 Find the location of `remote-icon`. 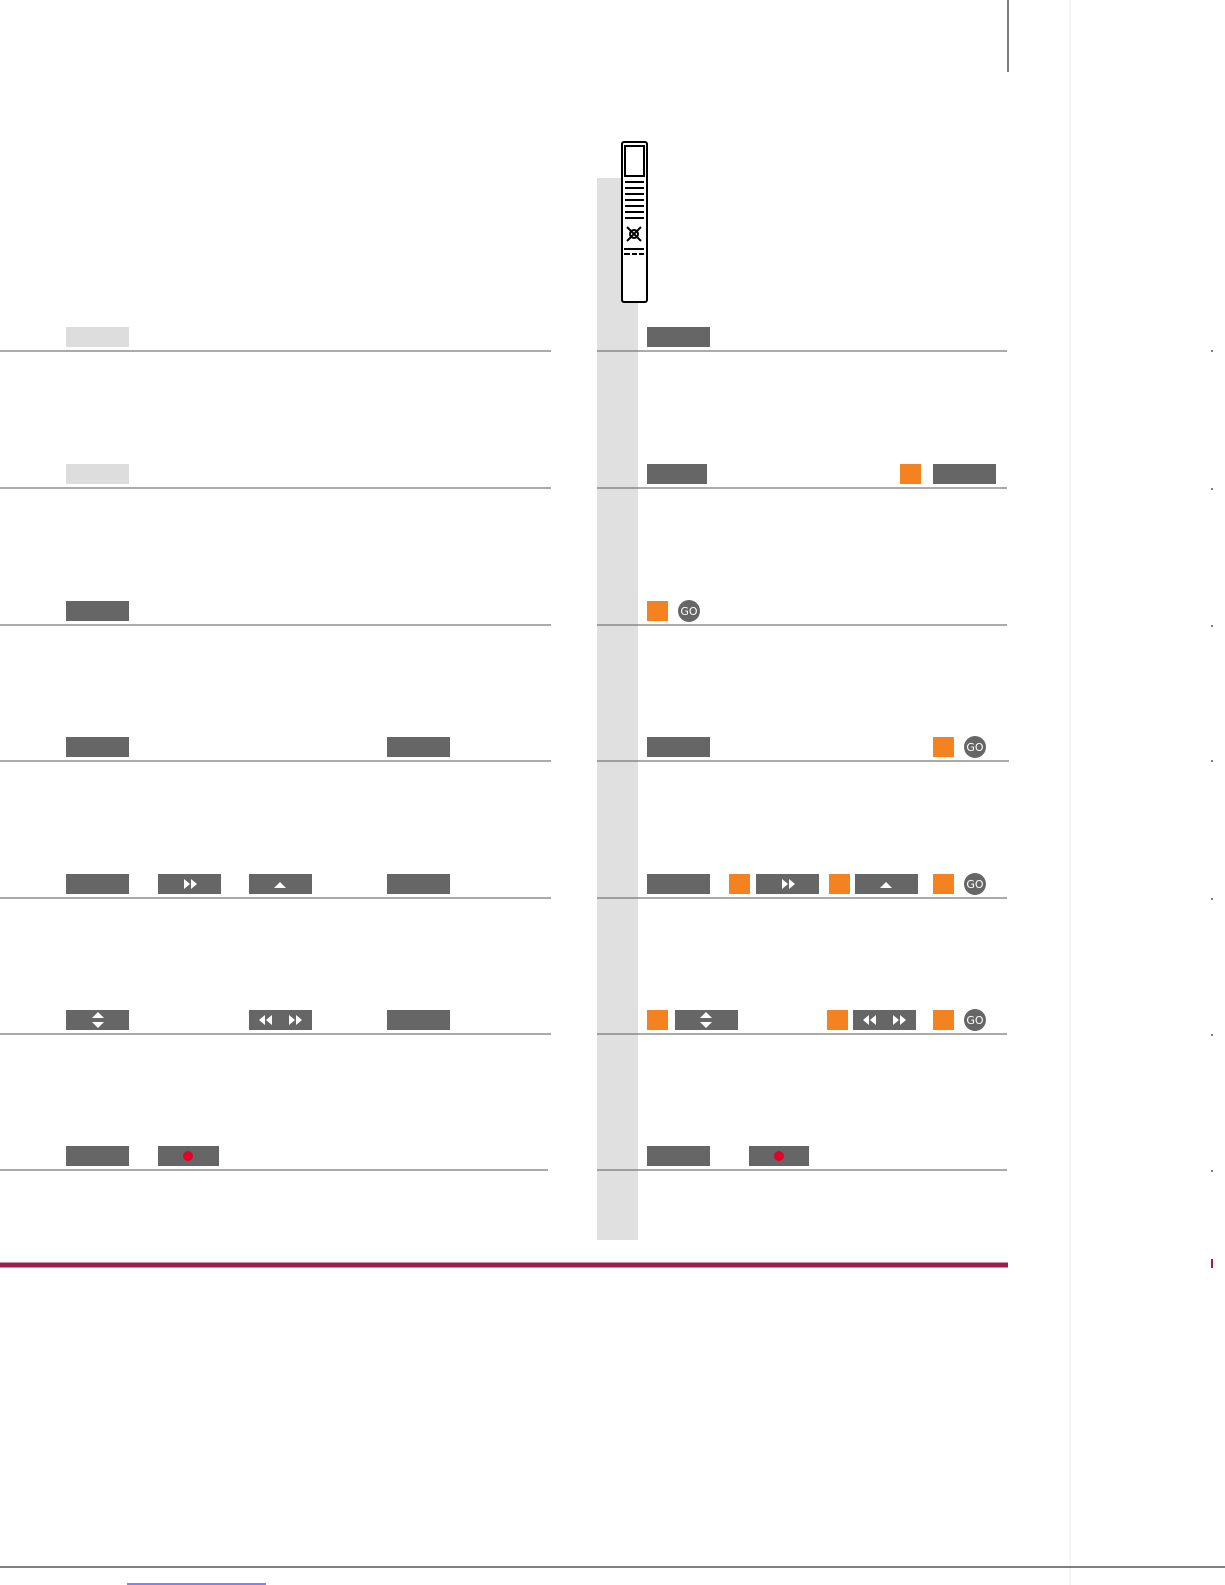

remote-icon is located at coordinates (634, 222).